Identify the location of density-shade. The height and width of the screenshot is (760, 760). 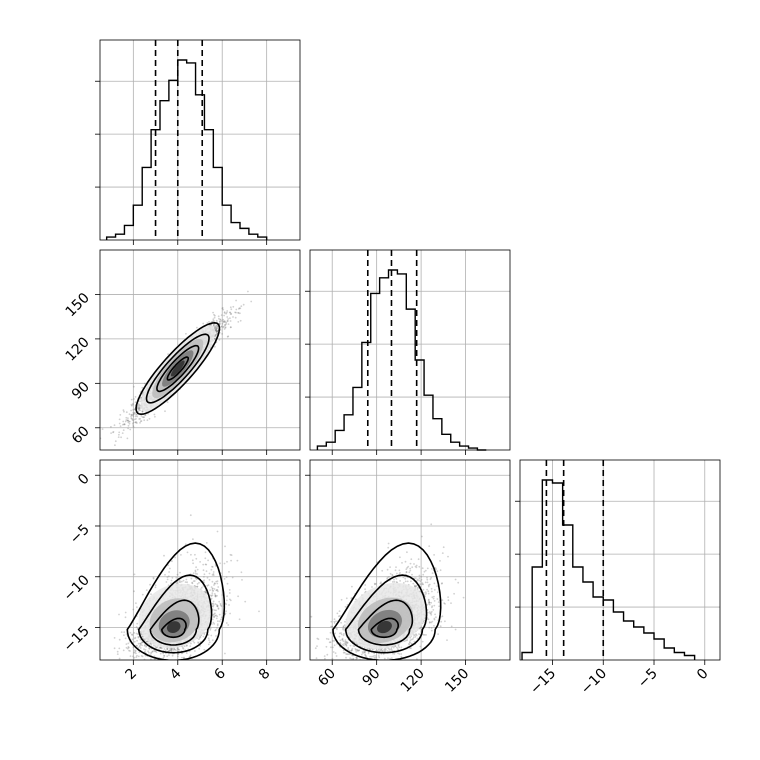
(177, 368).